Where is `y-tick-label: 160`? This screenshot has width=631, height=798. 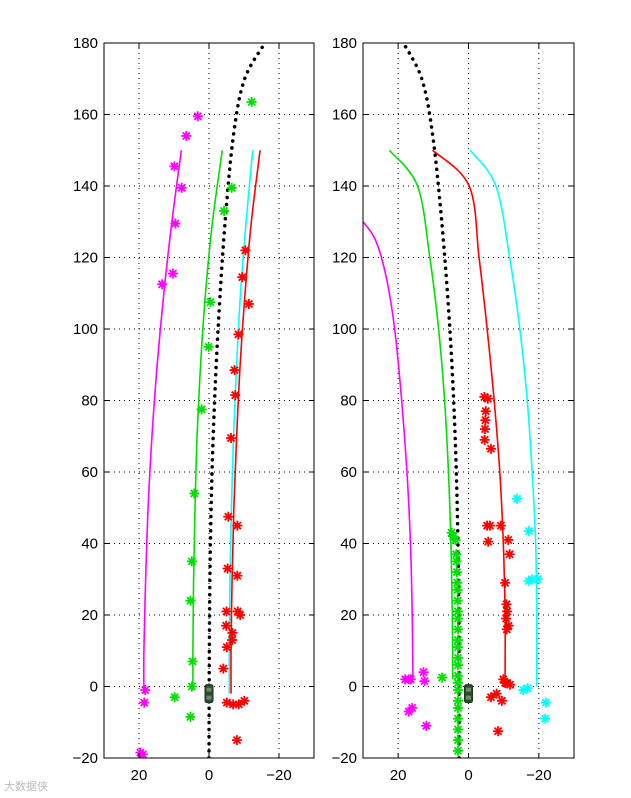 y-tick-label: 160 is located at coordinates (85, 115).